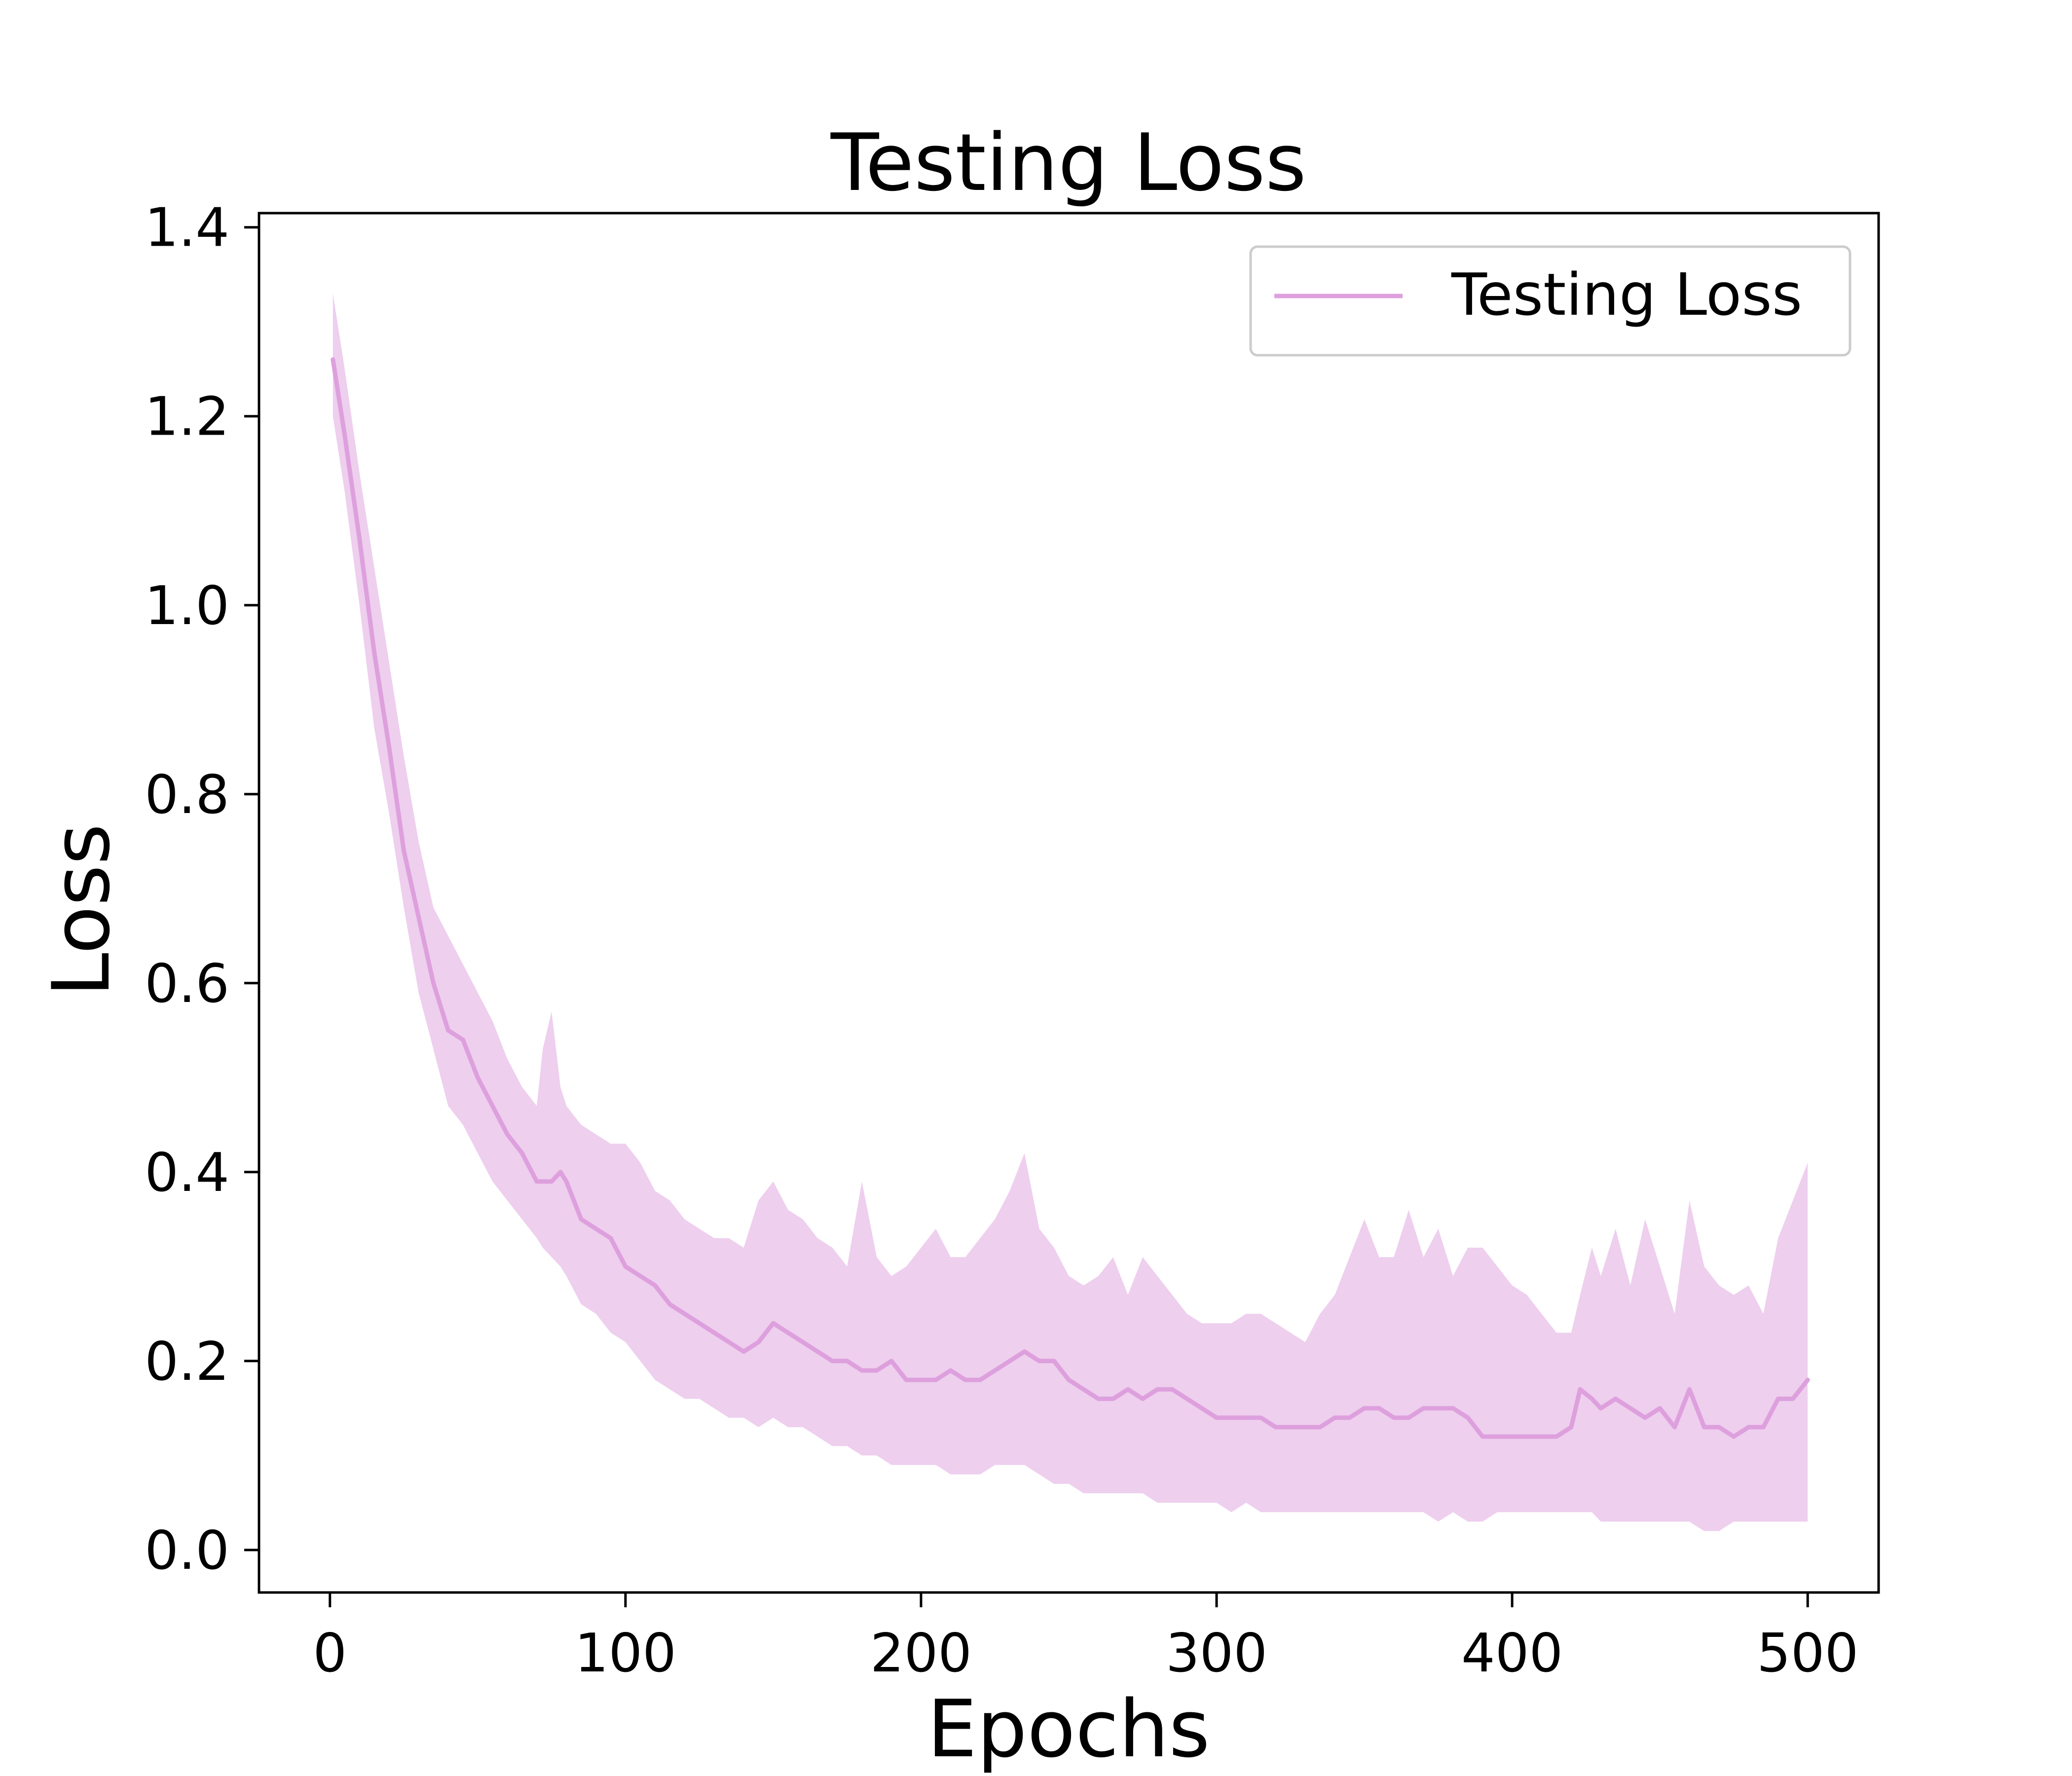  What do you see at coordinates (330, 1654) in the screenshot?
I see `x-tick-label: 0` at bounding box center [330, 1654].